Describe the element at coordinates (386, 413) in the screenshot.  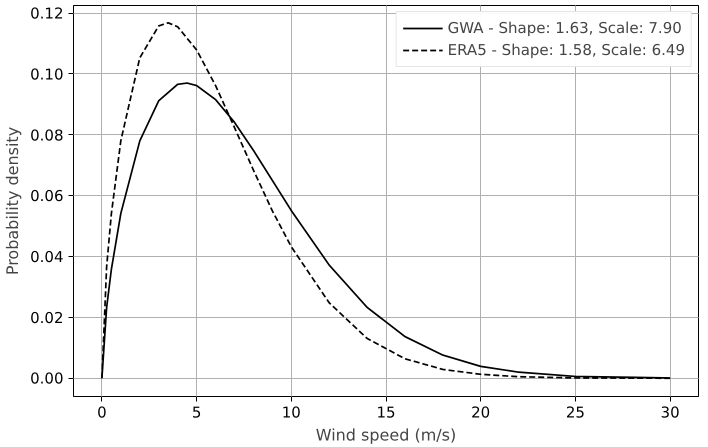
I see `x-tick-label: 15` at that location.